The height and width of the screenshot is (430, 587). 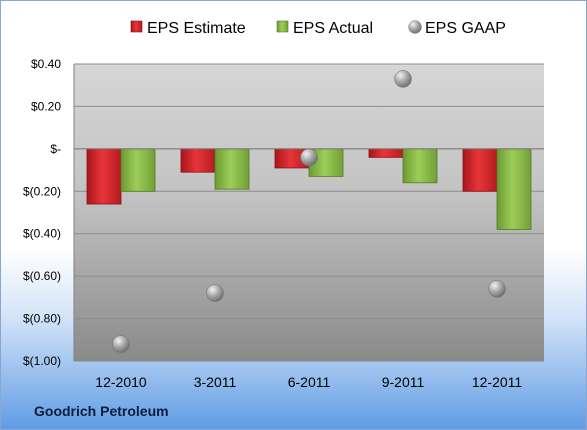 What do you see at coordinates (42, 234) in the screenshot?
I see `y-tick-label: $(0.40)` at bounding box center [42, 234].